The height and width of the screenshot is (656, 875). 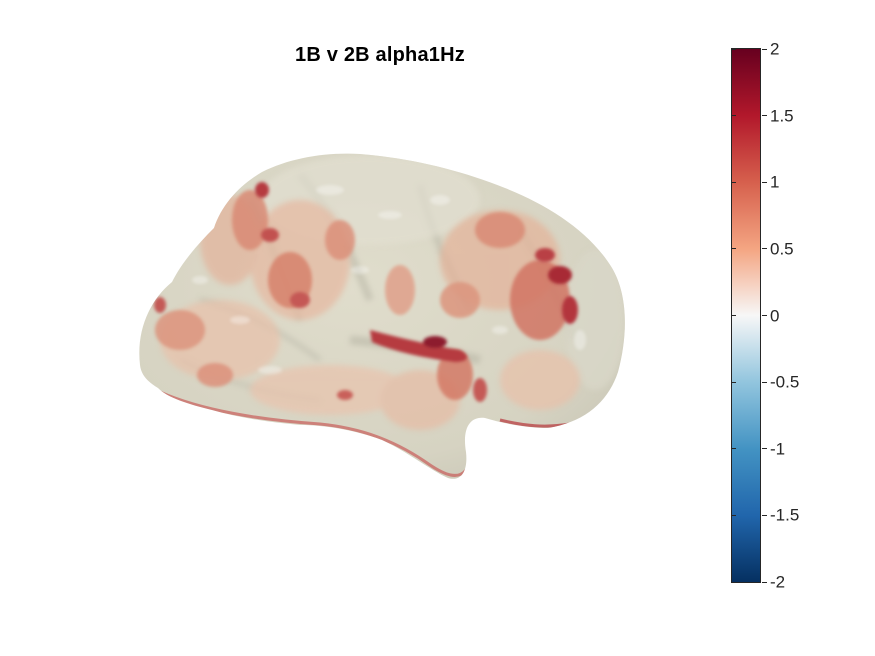 I want to click on colorbar, so click(x=746, y=315).